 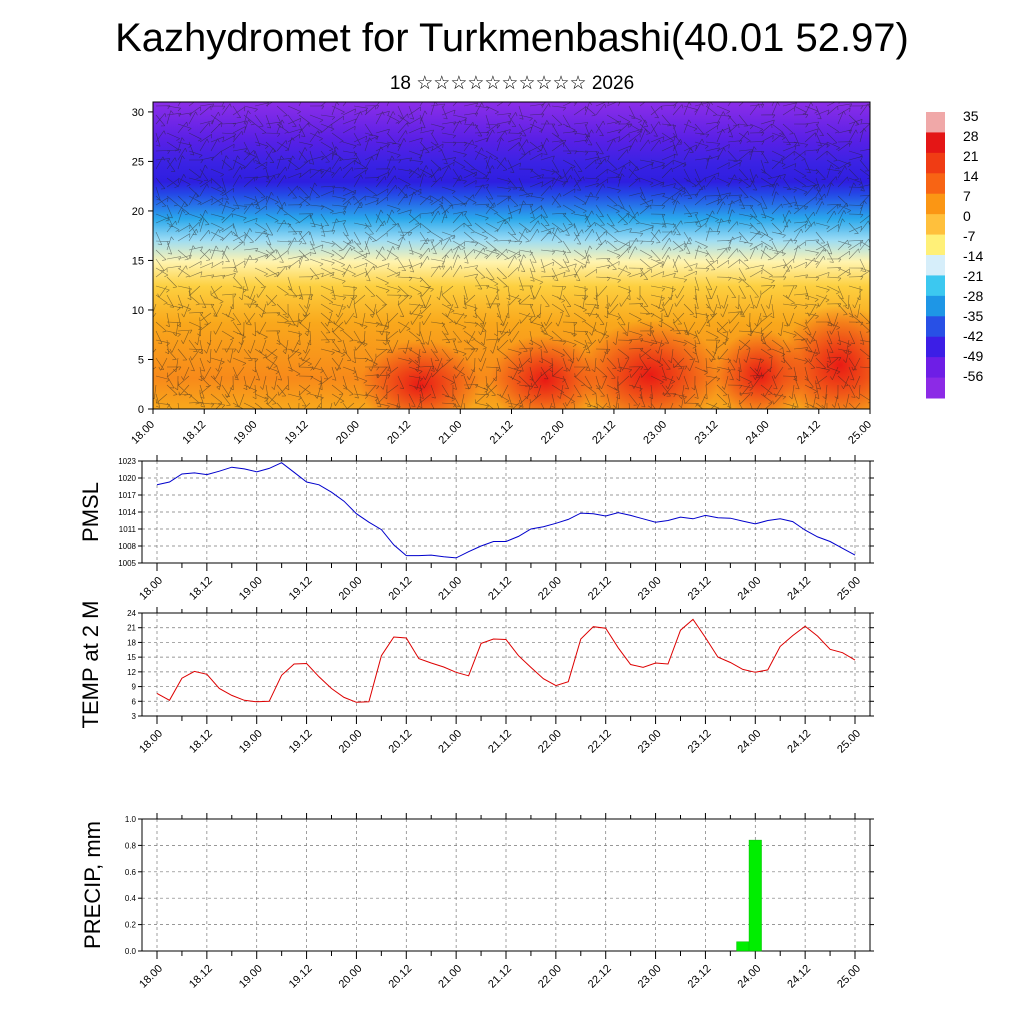 What do you see at coordinates (141, 360) in the screenshot?
I see `y-tick-label: 5` at bounding box center [141, 360].